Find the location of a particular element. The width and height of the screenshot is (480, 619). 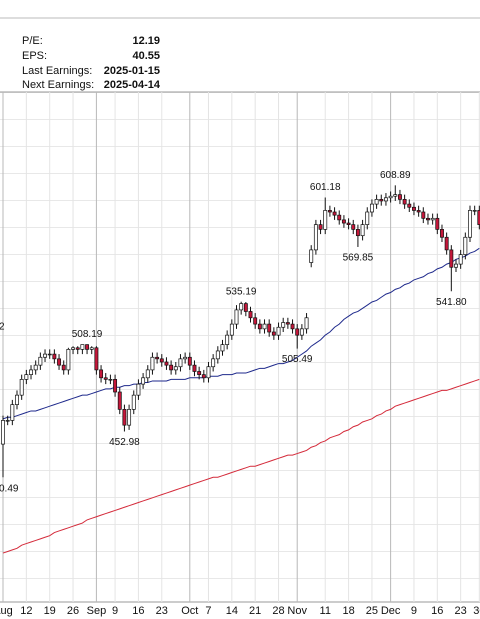

x-tick-label: Sep is located at coordinates (97, 611).